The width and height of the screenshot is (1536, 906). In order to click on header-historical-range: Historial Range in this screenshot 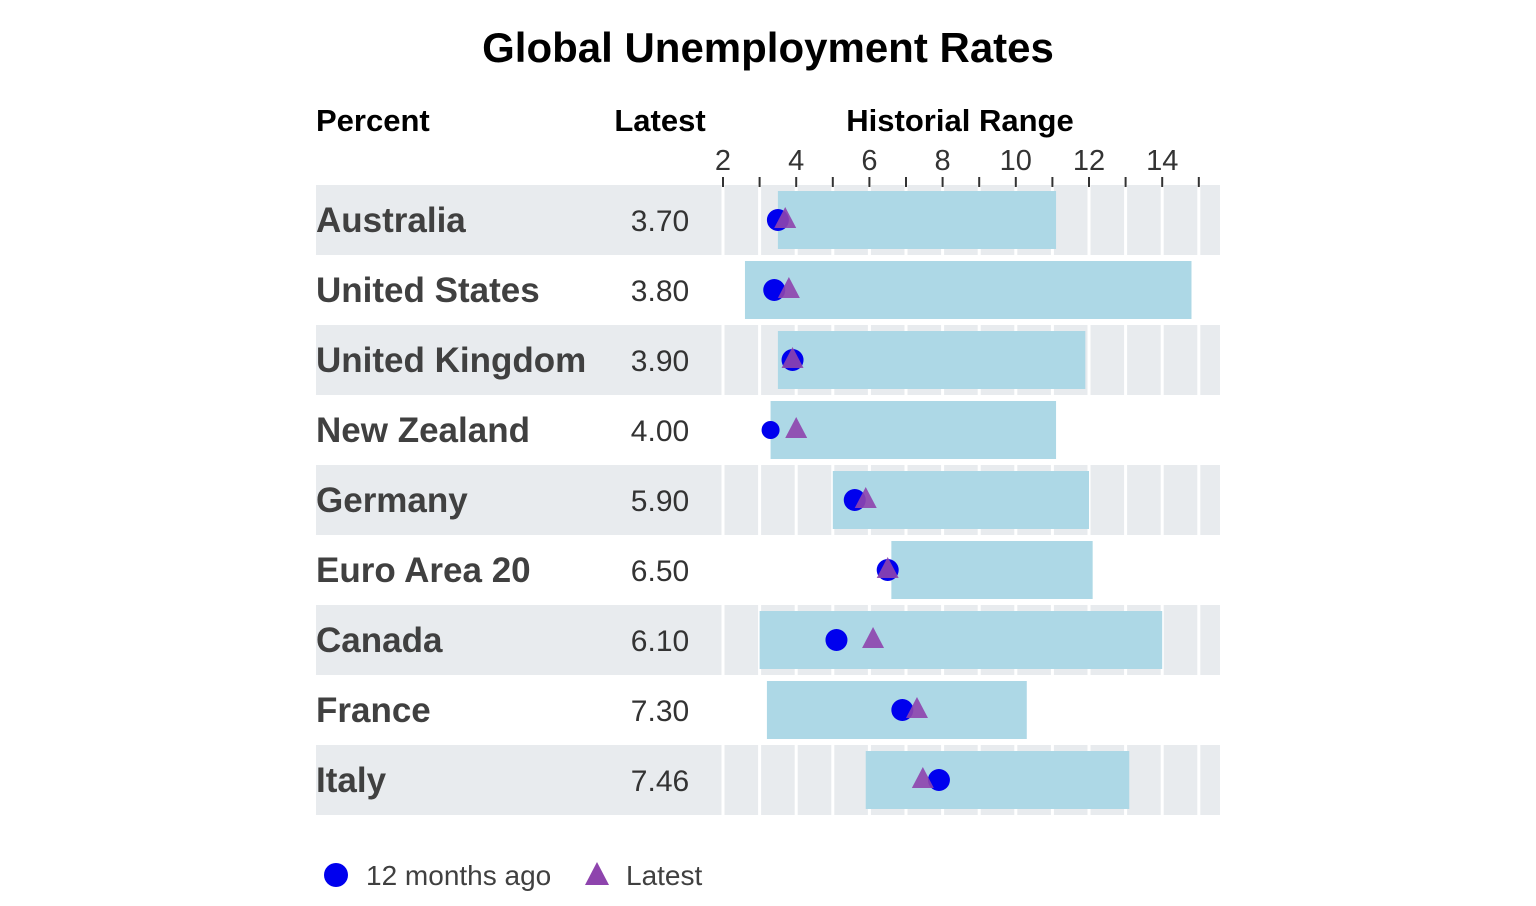, I will do `click(959, 120)`.